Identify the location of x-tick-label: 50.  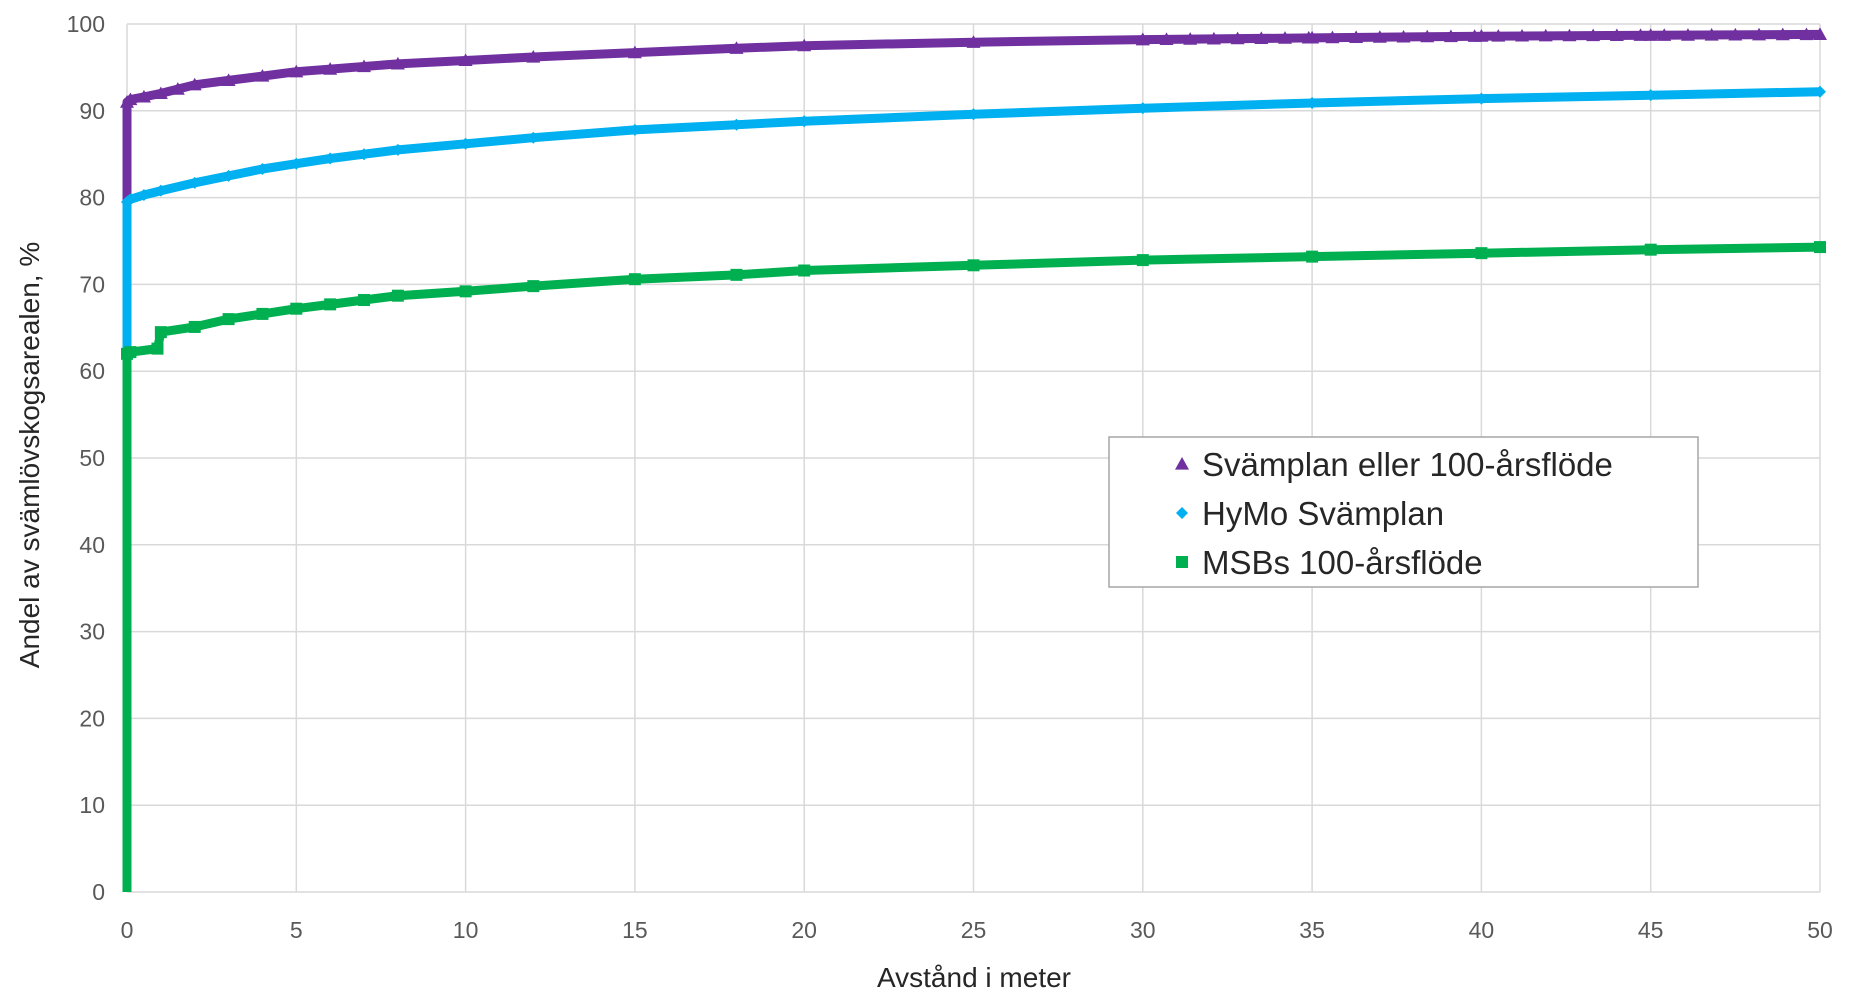
(1820, 930).